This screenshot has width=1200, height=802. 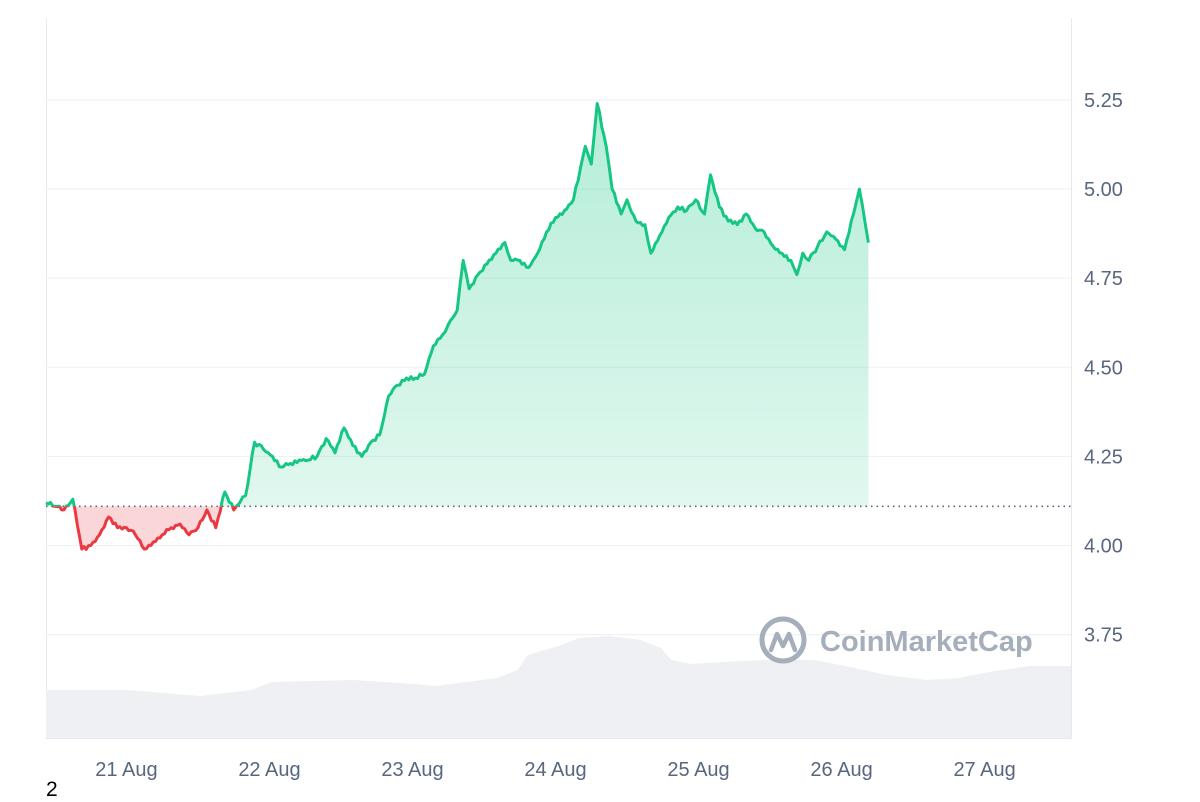 What do you see at coordinates (698, 770) in the screenshot?
I see `x-tick-25-aug: 25 Aug` at bounding box center [698, 770].